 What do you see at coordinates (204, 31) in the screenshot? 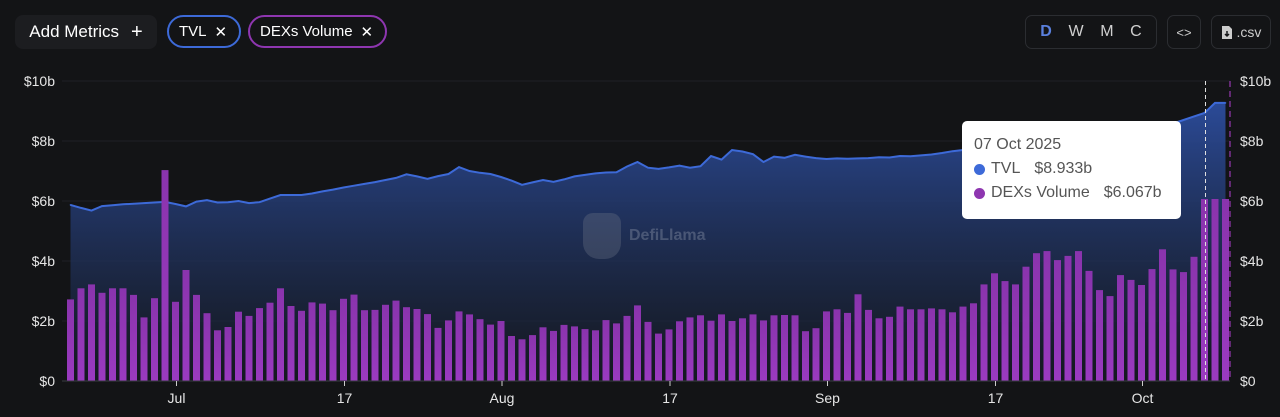
I see `metric-chip-tvl: TVL ✕` at bounding box center [204, 31].